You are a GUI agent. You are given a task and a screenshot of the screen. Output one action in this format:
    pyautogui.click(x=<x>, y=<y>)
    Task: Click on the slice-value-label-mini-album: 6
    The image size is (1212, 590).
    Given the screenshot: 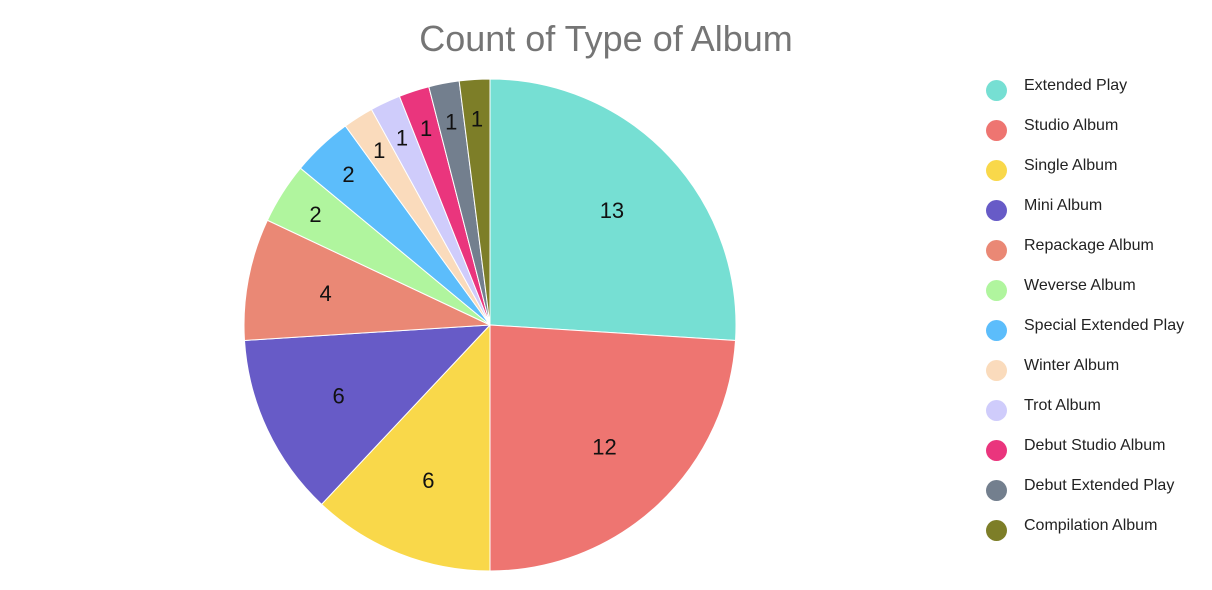 What is the action you would take?
    pyautogui.click(x=339, y=396)
    